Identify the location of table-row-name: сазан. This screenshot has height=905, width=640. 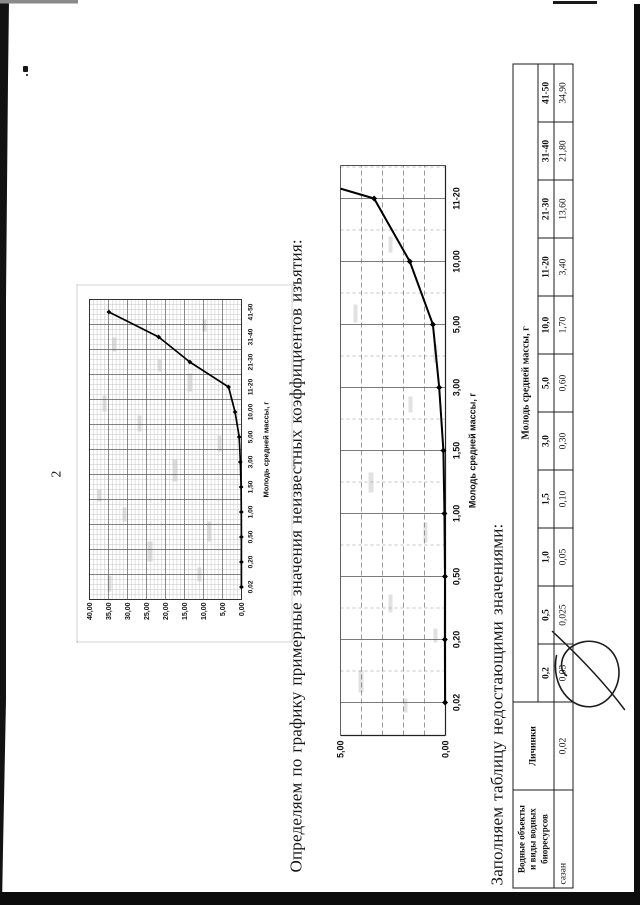
(563, 838).